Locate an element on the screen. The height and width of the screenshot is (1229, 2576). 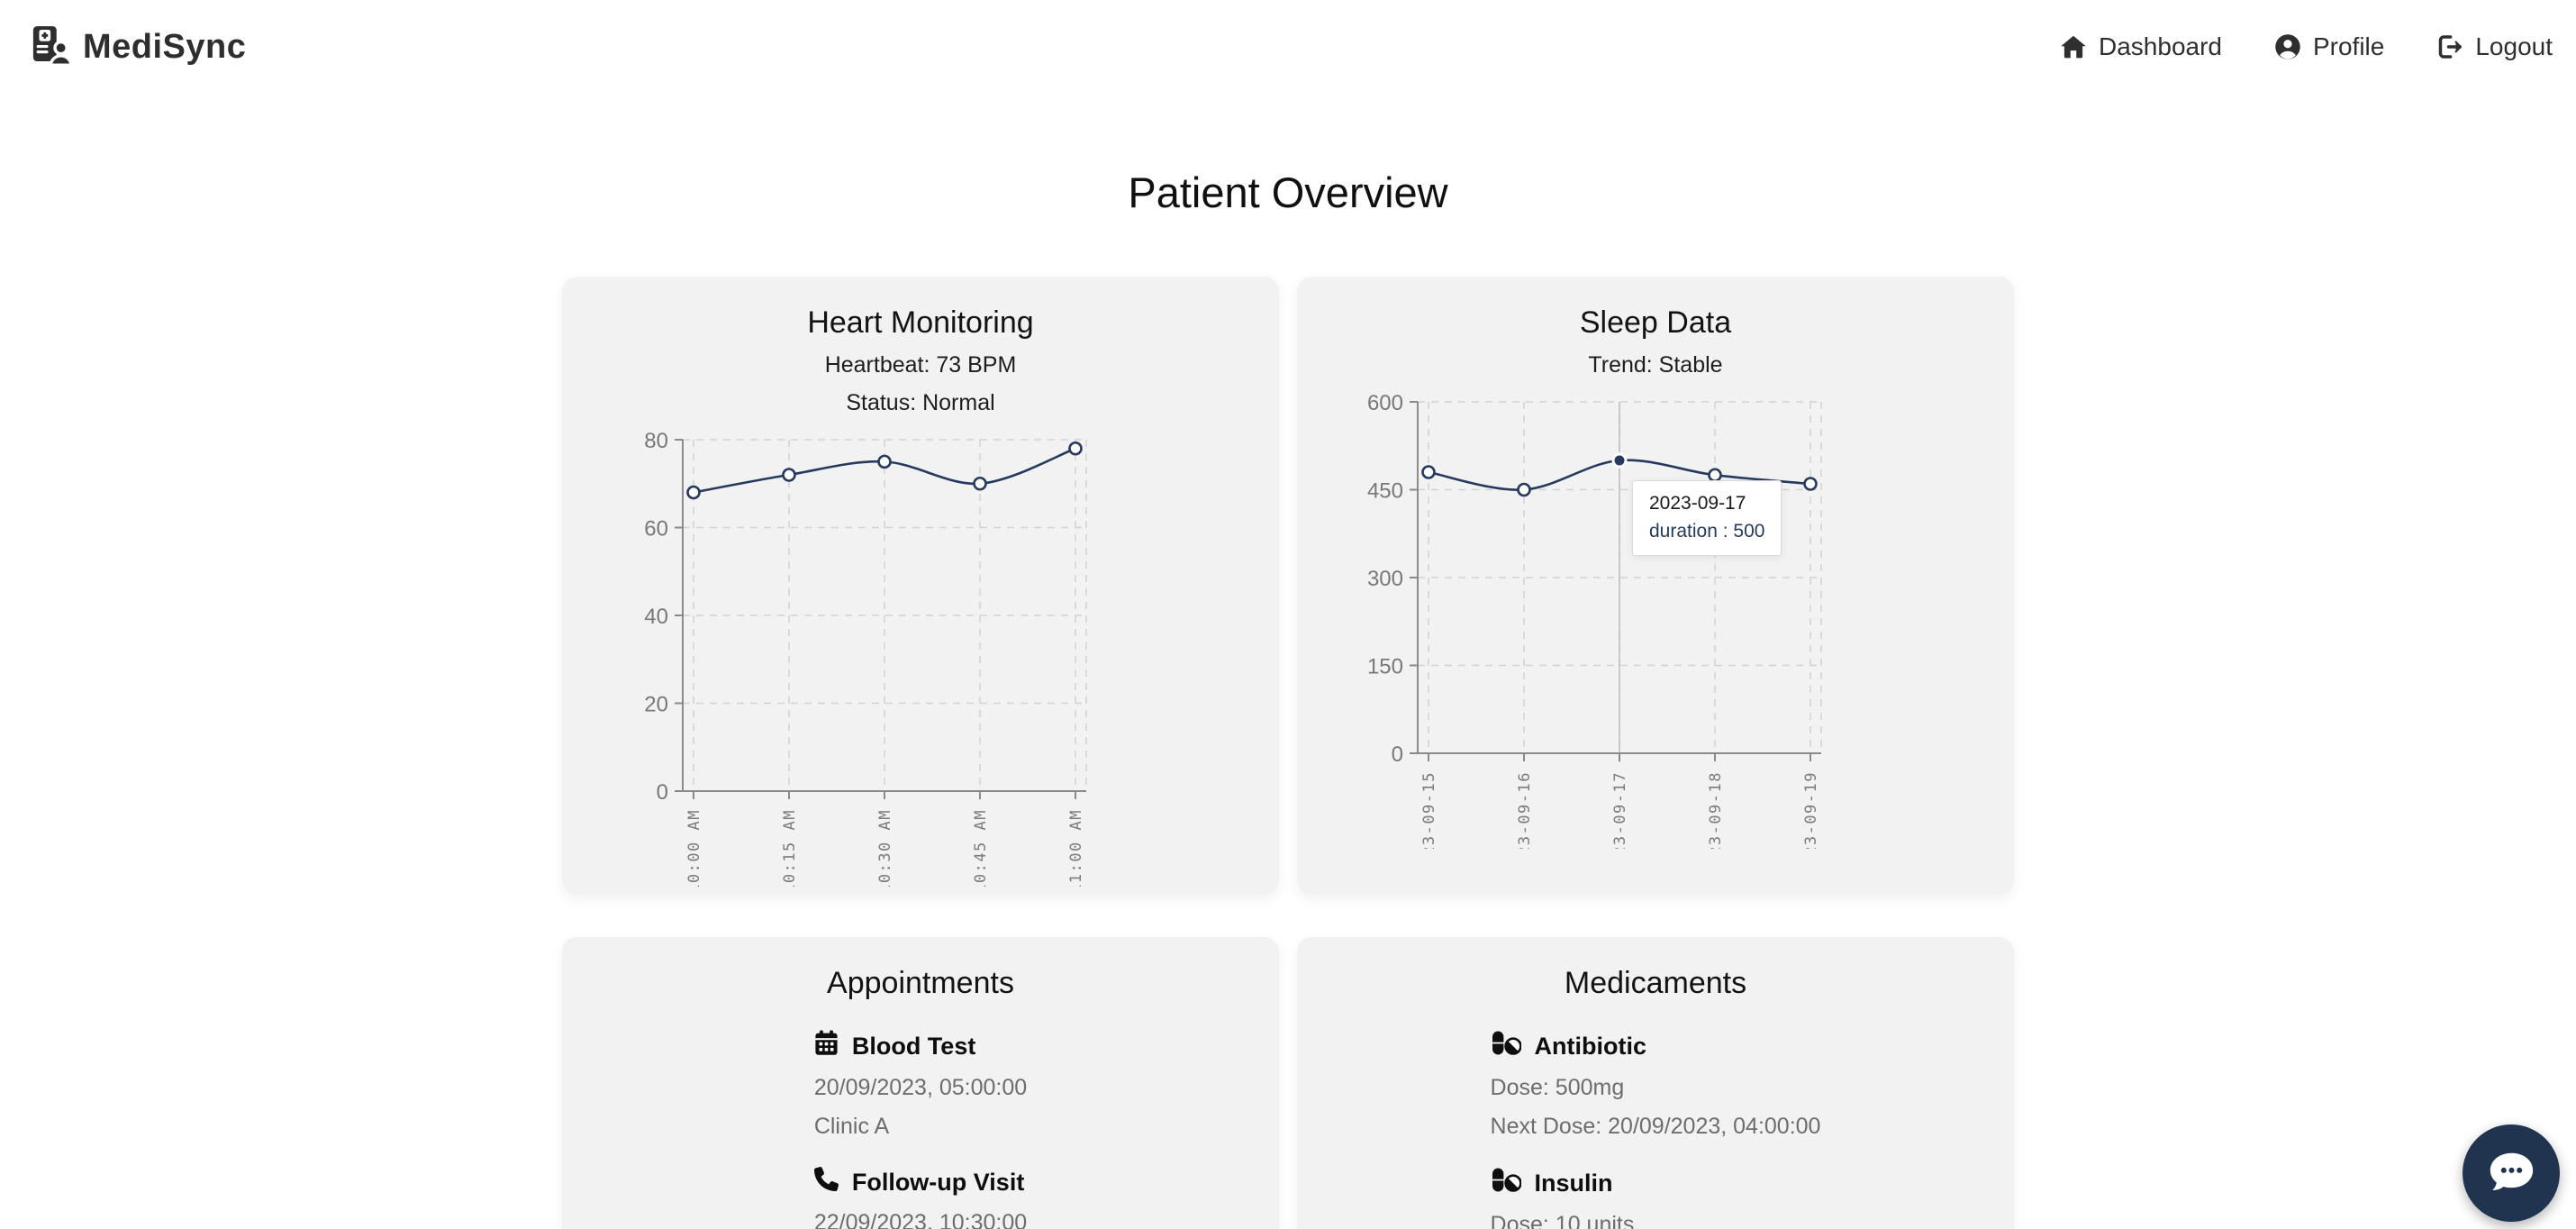
medicament-dose: Dose: 10 units is located at coordinates (1562, 1220).